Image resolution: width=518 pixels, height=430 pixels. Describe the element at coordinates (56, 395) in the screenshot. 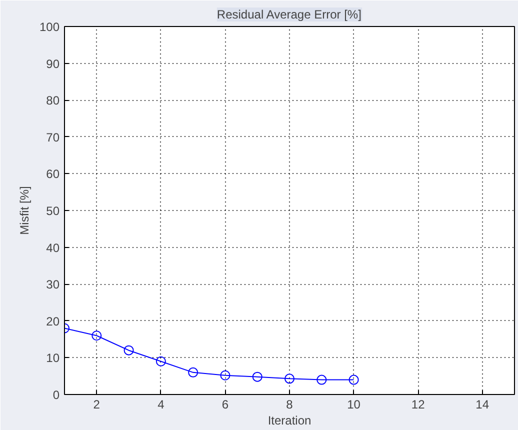

I see `y-tick-label: 0` at that location.